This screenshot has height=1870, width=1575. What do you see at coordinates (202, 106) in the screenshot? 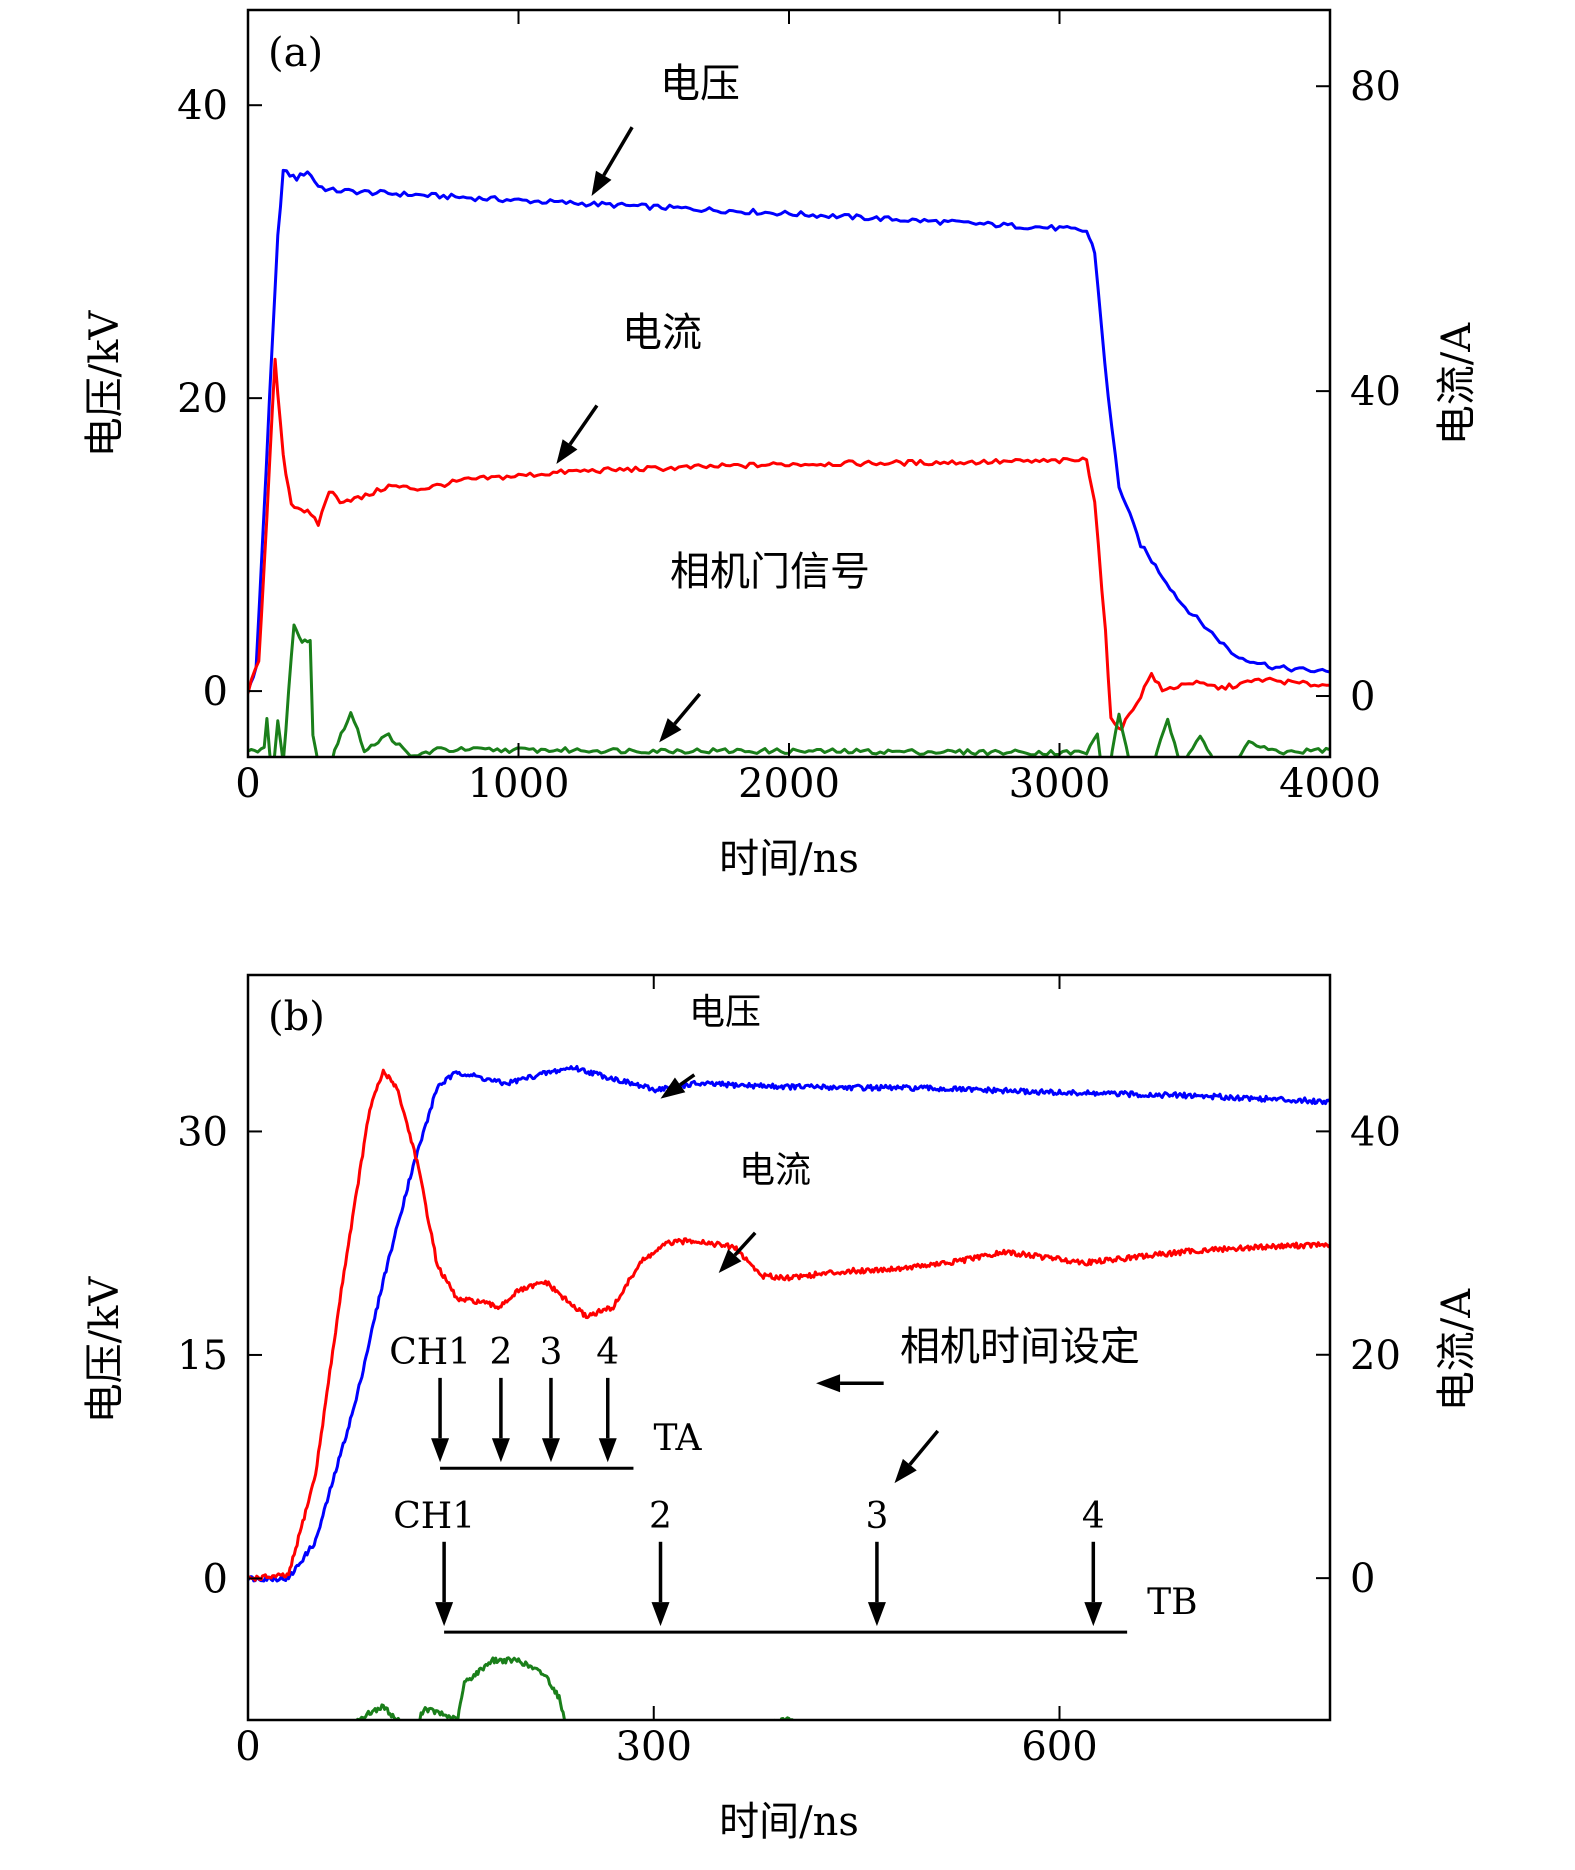
I see `y-tick-label-left: 40` at bounding box center [202, 106].